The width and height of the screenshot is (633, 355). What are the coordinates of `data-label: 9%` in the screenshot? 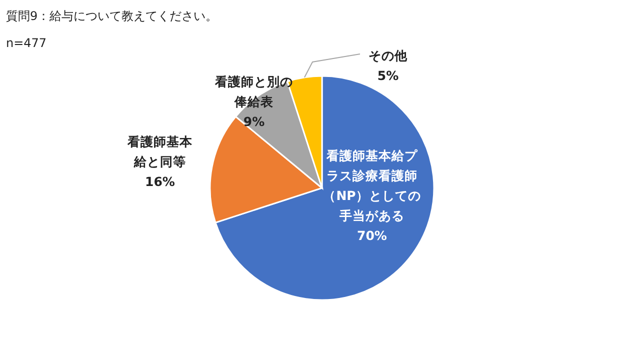 It's located at (254, 122).